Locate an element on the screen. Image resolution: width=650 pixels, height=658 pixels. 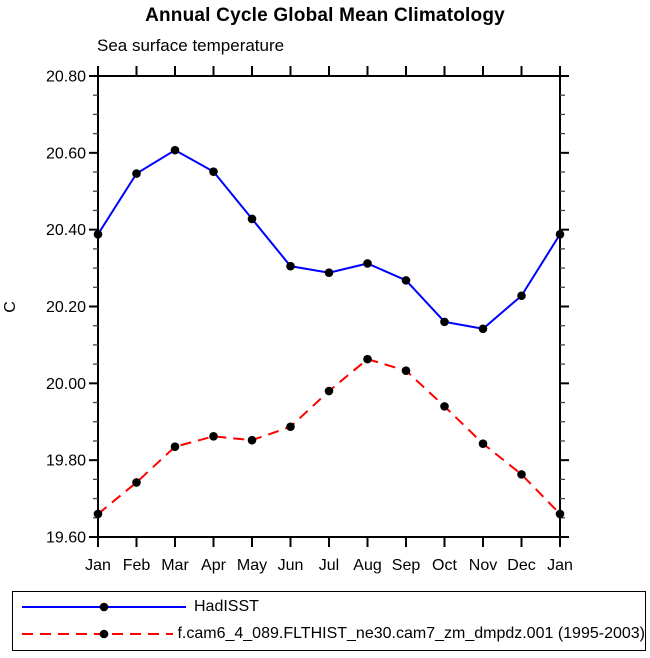
x-tick-label: Aug is located at coordinates (367, 565).